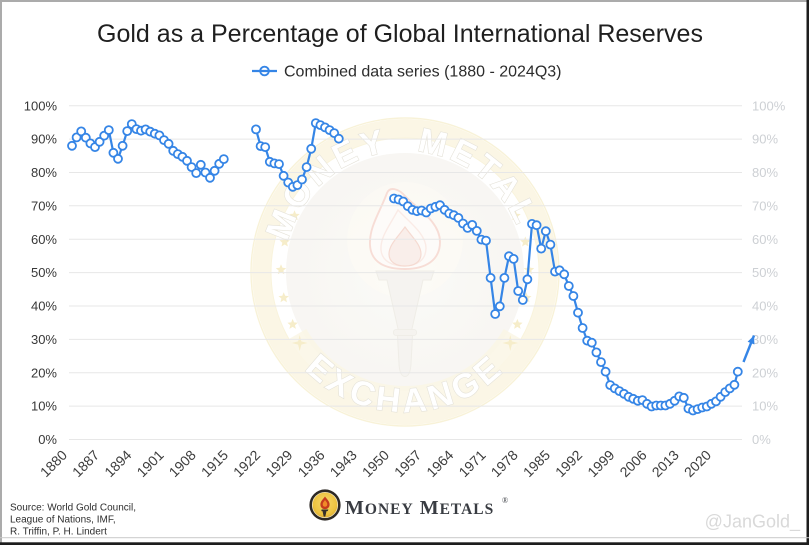  What do you see at coordinates (419, 508) in the screenshot?
I see `svg-text: MONEY METALS` at bounding box center [419, 508].